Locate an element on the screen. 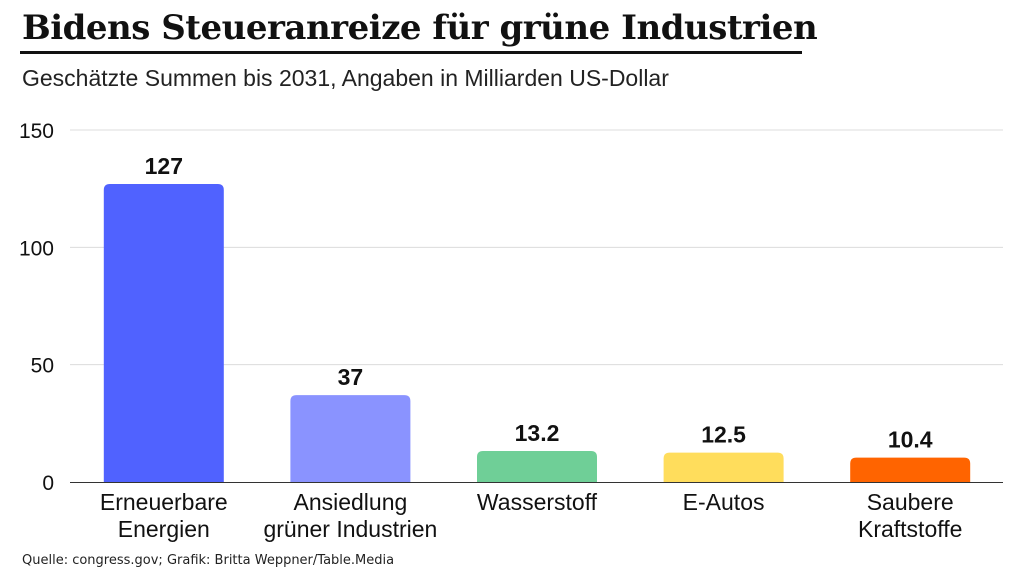 This screenshot has width=1024, height=576. x-tick-label: Saubere is located at coordinates (910, 502).